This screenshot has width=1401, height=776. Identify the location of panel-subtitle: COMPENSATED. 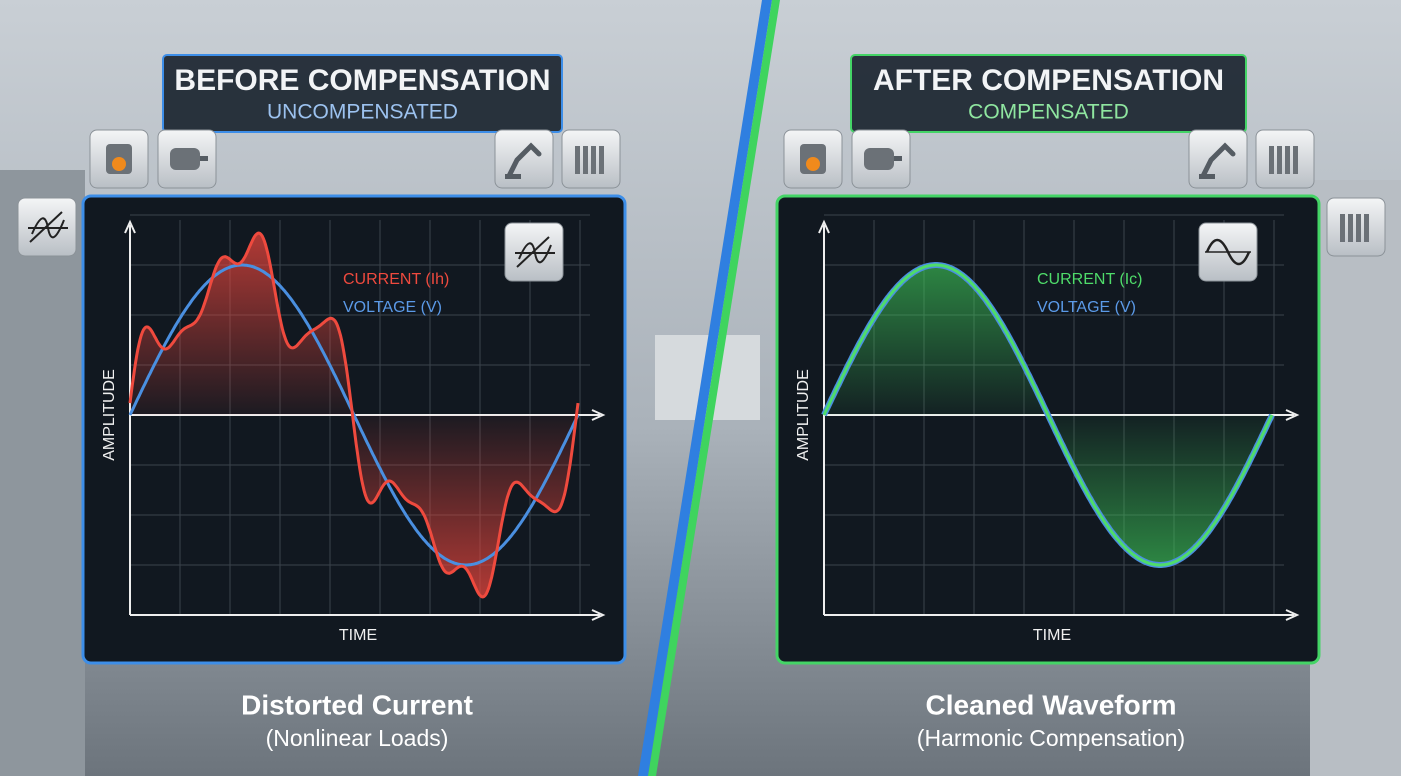
(1048, 112).